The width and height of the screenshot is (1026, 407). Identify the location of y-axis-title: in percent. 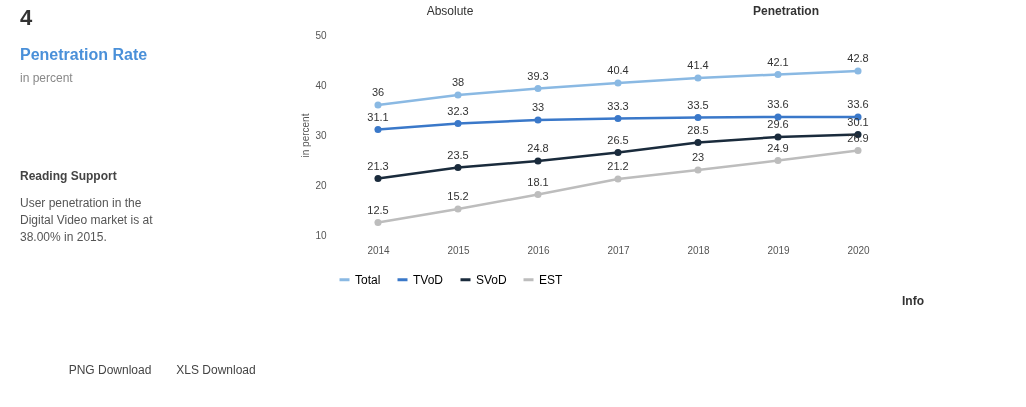
(306, 135).